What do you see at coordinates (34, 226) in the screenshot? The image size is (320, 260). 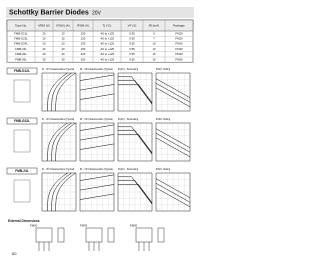 I see `dimensions-label: FM20` at bounding box center [34, 226].